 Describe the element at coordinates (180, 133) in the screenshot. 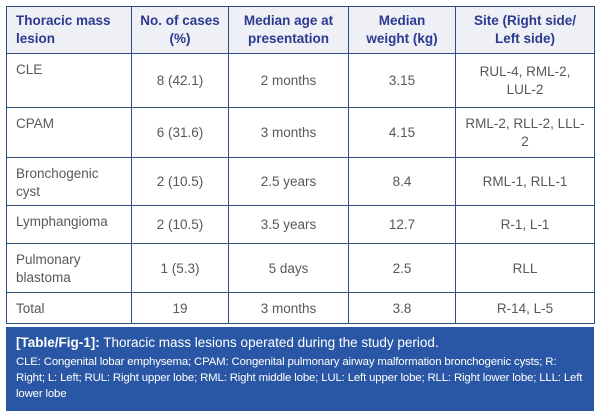

I see `cell-cases: 6 (31.6)` at that location.